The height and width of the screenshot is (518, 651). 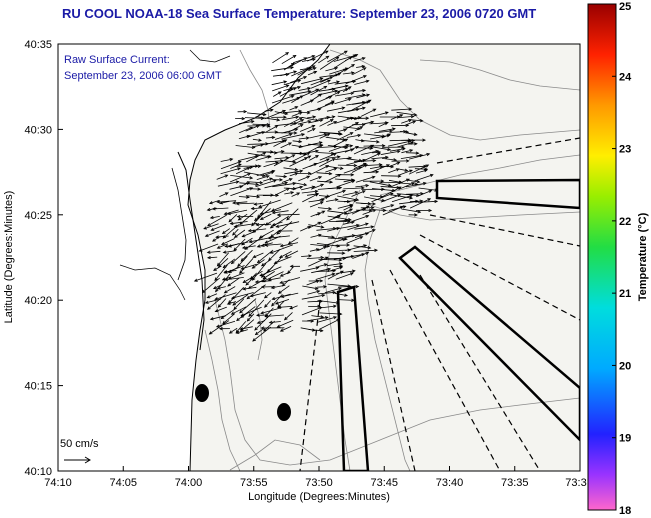 What do you see at coordinates (319, 497) in the screenshot?
I see `x-axis-label: Longitude (Degrees:Minutes)` at bounding box center [319, 497].